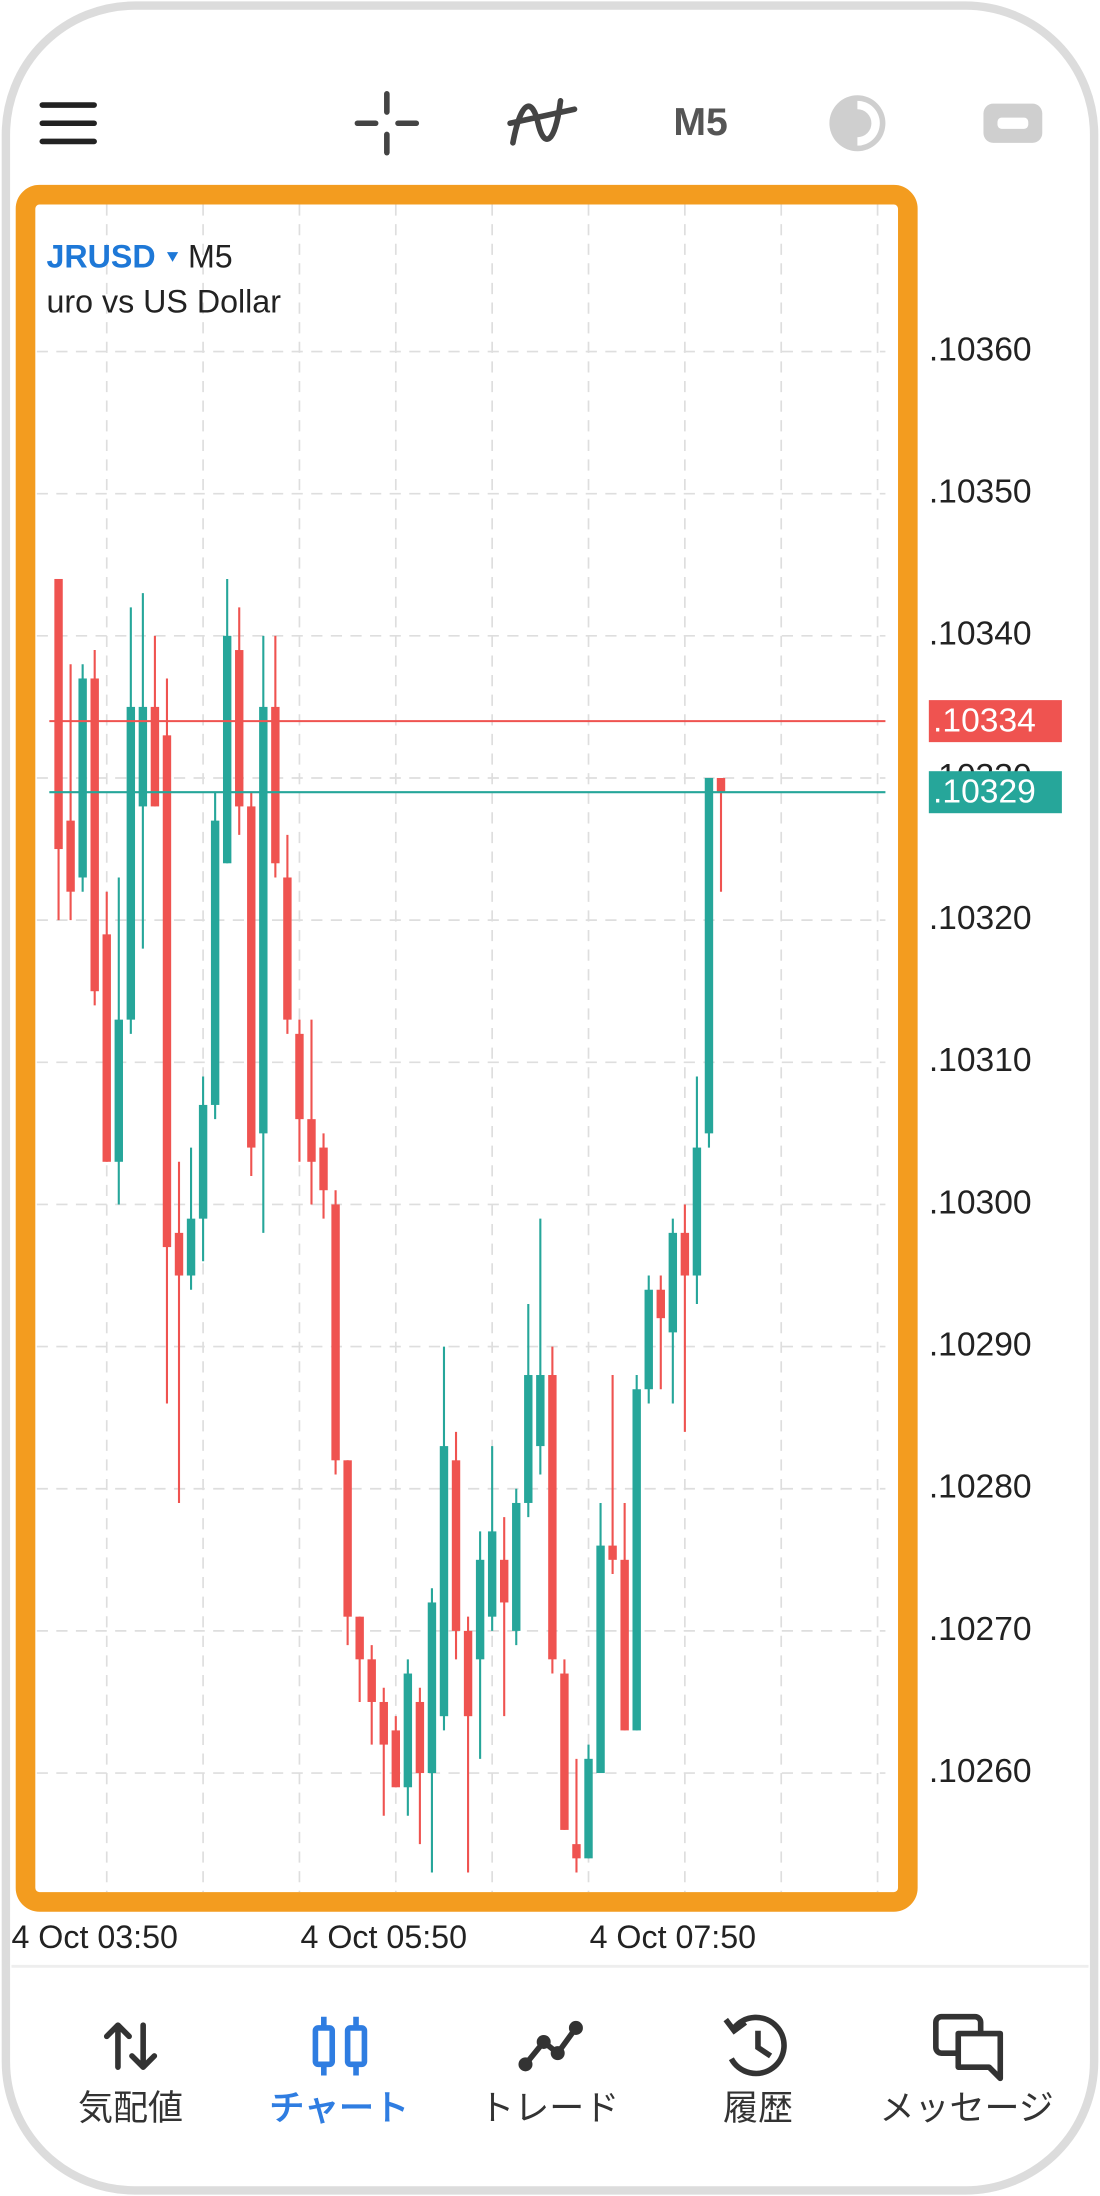 This screenshot has width=1100, height=2196. What do you see at coordinates (172, 257) in the screenshot?
I see `symbol-dropdown` at bounding box center [172, 257].